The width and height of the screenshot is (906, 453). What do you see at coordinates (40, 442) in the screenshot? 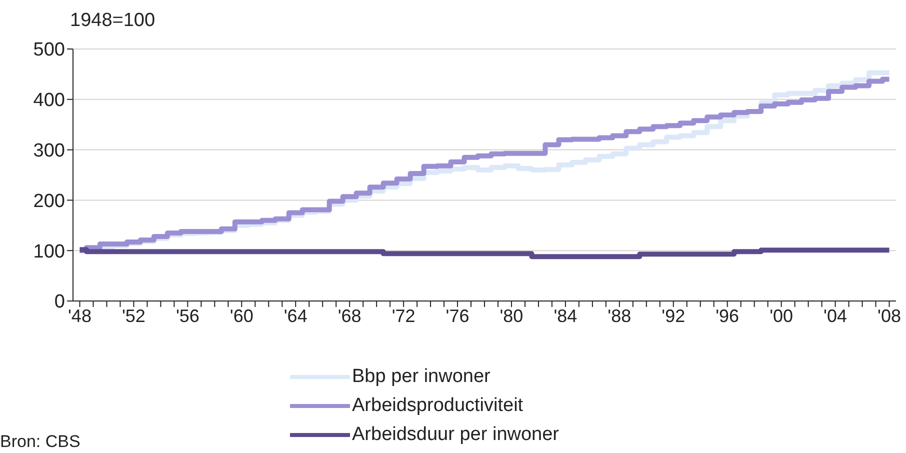
I see `text: Bron: CBS` at bounding box center [40, 442].